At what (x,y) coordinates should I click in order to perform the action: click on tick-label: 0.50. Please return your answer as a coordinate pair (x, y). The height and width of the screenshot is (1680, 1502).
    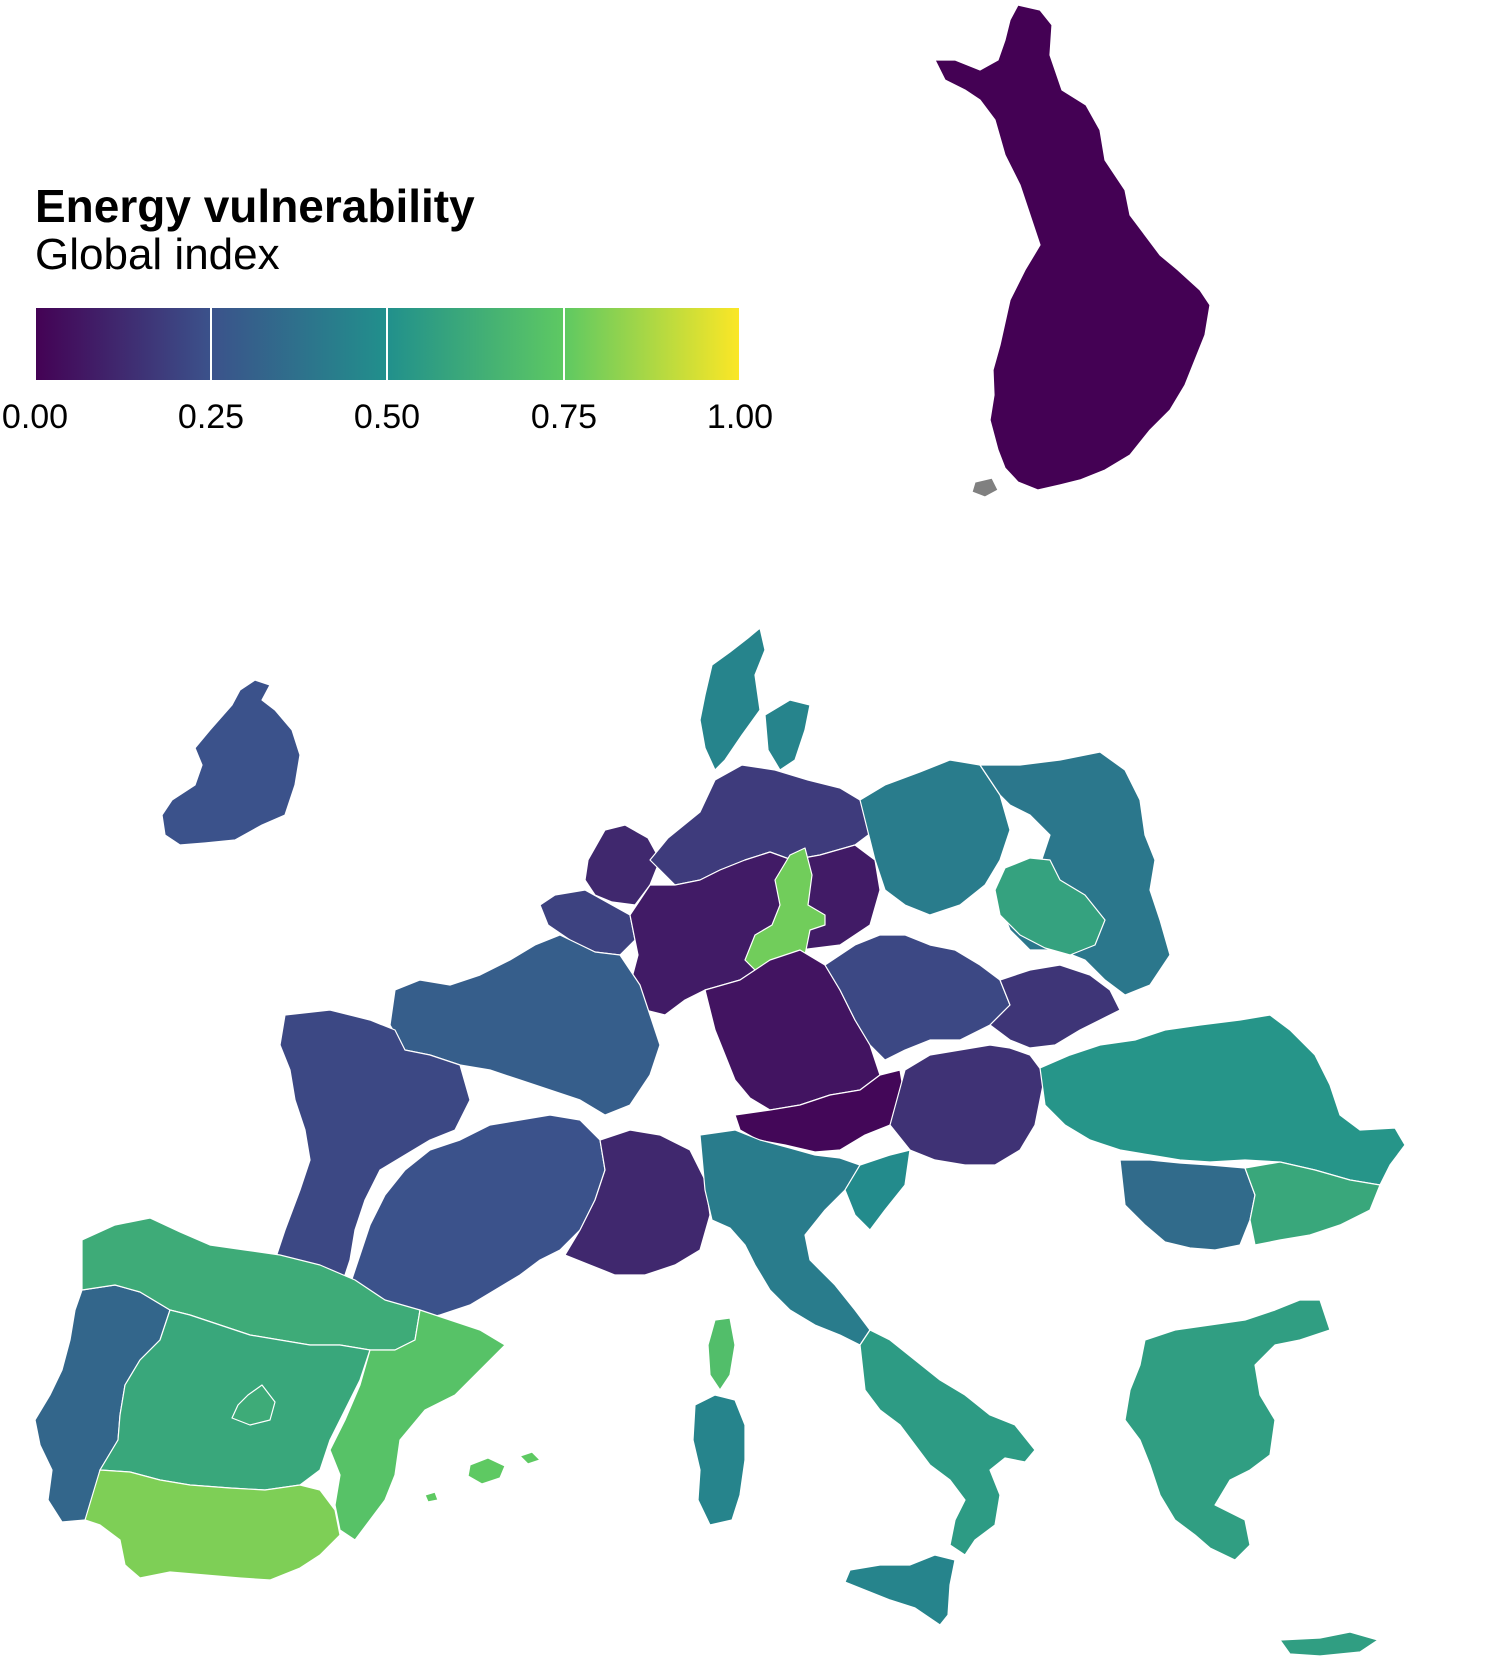
    Looking at the image, I should click on (387, 417).